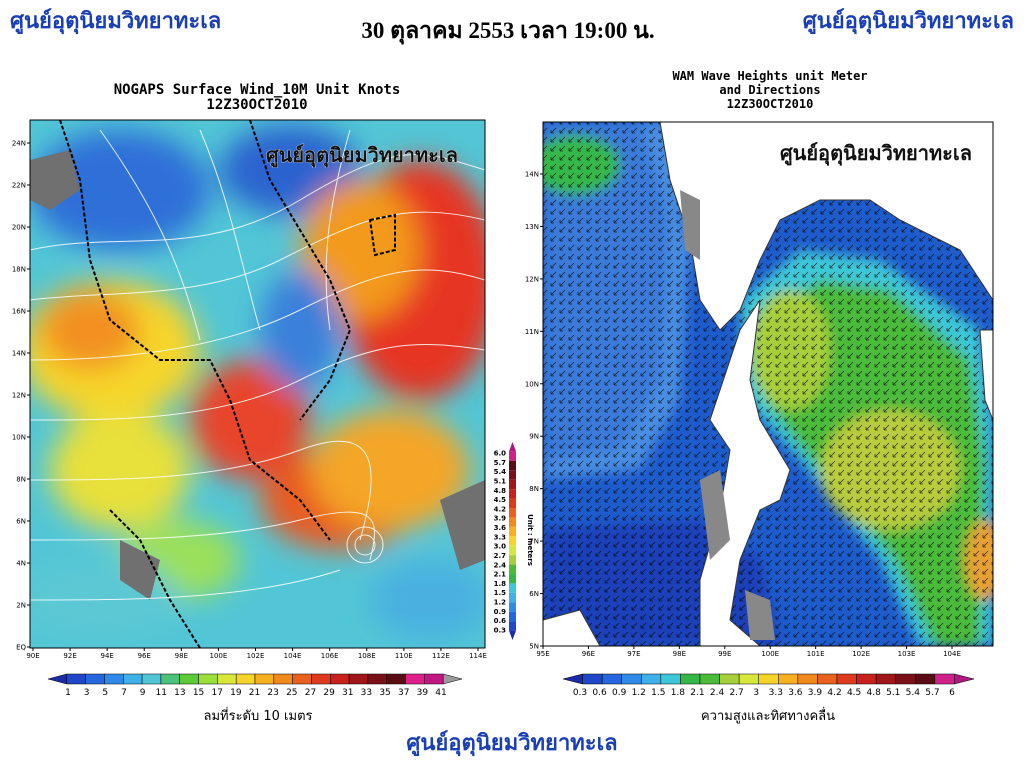 The image size is (1024, 768). What do you see at coordinates (697, 693) in the screenshot?
I see `colorbar-label: 2.1` at bounding box center [697, 693].